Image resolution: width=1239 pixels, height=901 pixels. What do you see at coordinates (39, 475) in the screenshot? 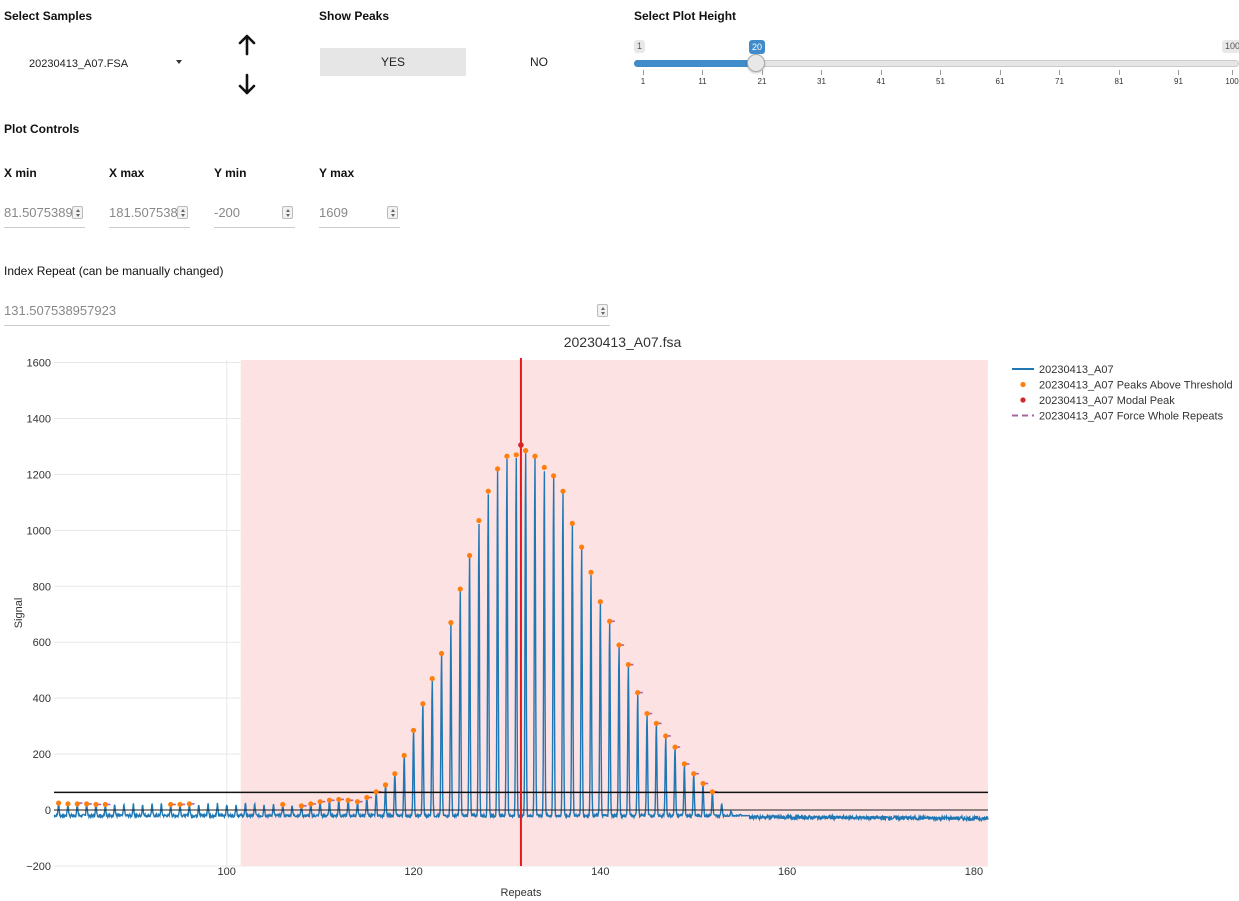
I see `y-tick-label: 1200` at bounding box center [39, 475].